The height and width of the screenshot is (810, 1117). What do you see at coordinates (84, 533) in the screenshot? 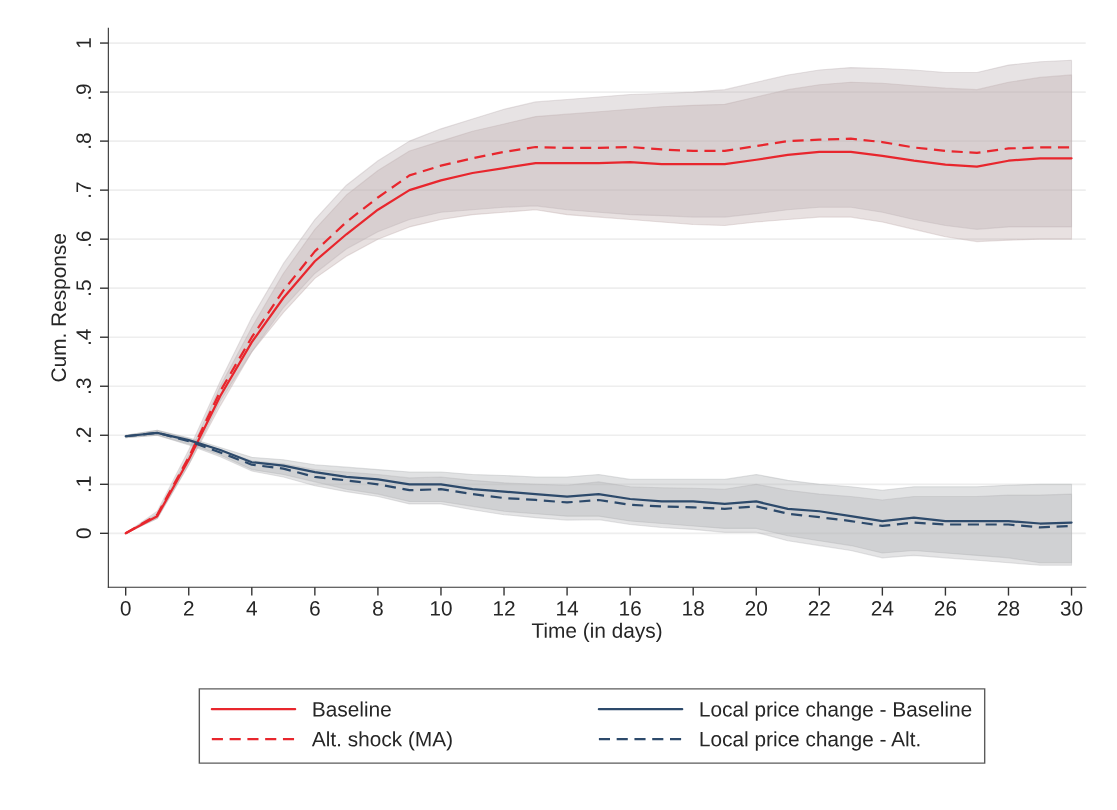
I see `y-tick-label: 0` at bounding box center [84, 533].